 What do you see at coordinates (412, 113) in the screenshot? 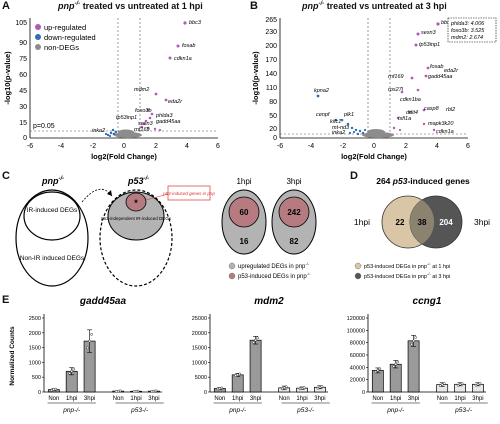
I see `gene-label-b: ddit4` at bounding box center [412, 113].